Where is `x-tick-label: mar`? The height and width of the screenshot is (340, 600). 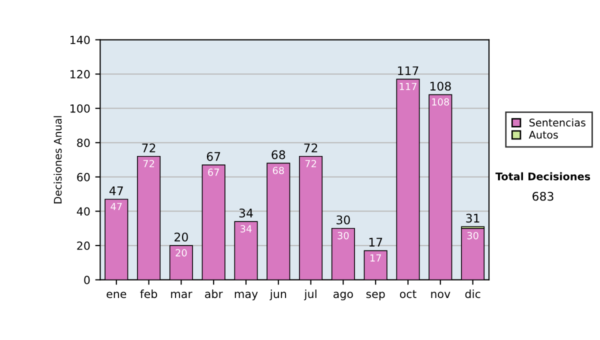 x-tick-label: mar is located at coordinates (181, 295).